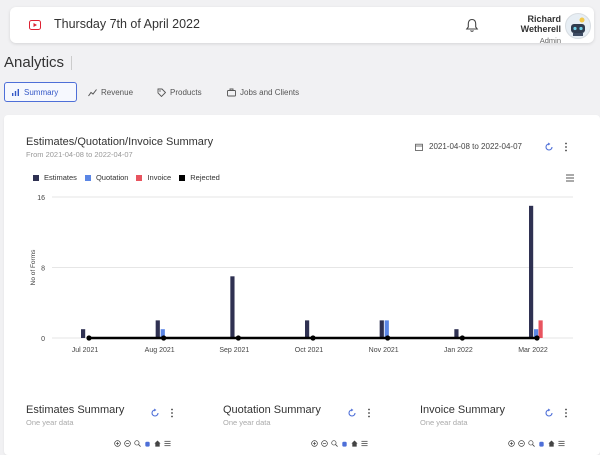  What do you see at coordinates (43, 339) in the screenshot?
I see `y-tick-label: 0` at bounding box center [43, 339].